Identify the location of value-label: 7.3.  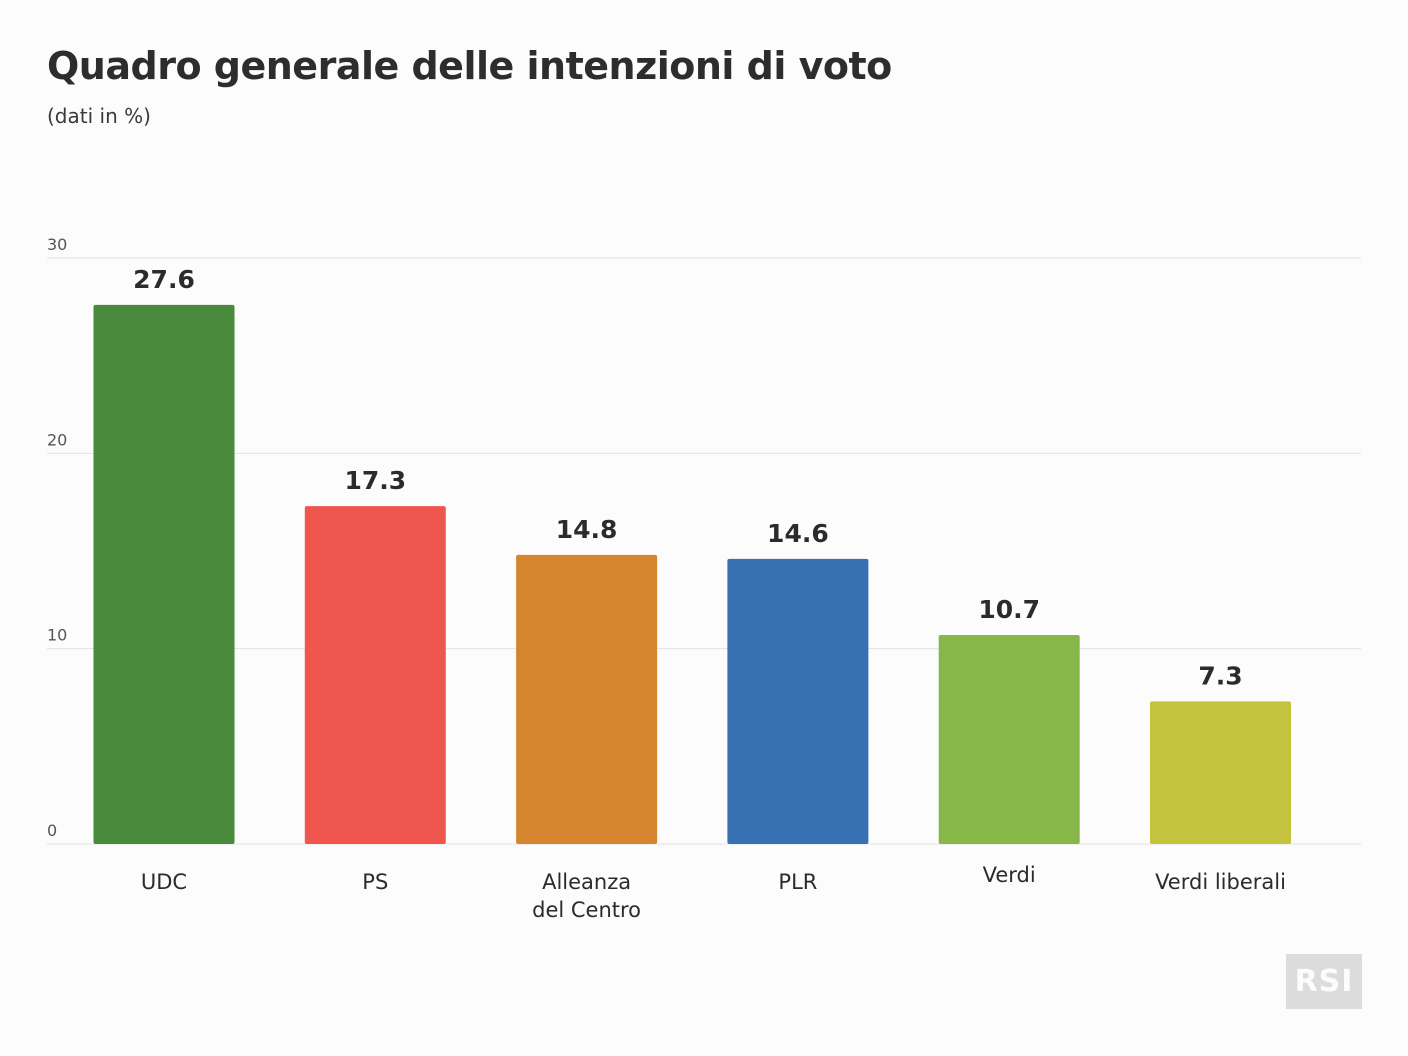
(1220, 675).